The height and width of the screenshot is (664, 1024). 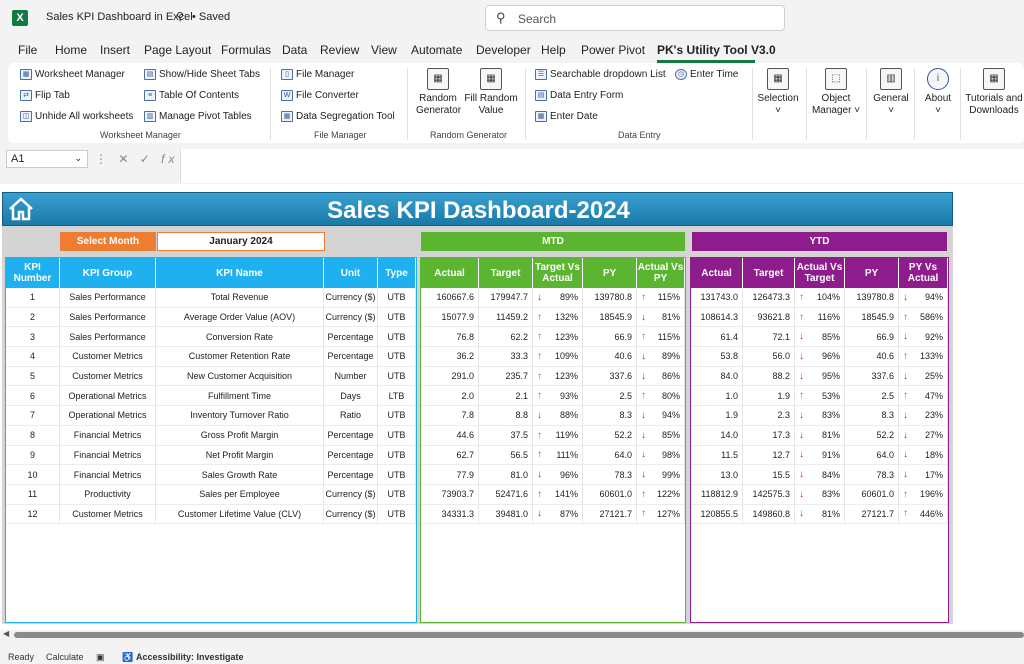 What do you see at coordinates (384, 50) in the screenshot?
I see `tab-view: View` at bounding box center [384, 50].